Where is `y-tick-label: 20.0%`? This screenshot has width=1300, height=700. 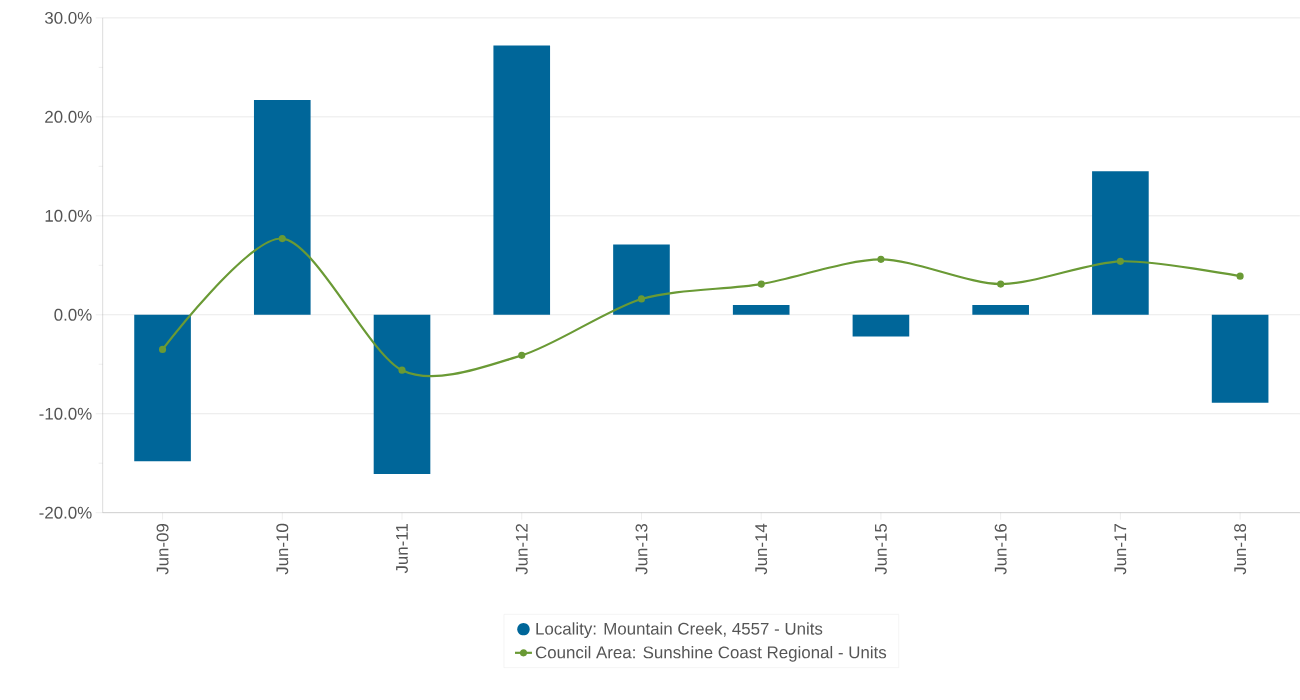 y-tick-label: 20.0% is located at coordinates (68, 117).